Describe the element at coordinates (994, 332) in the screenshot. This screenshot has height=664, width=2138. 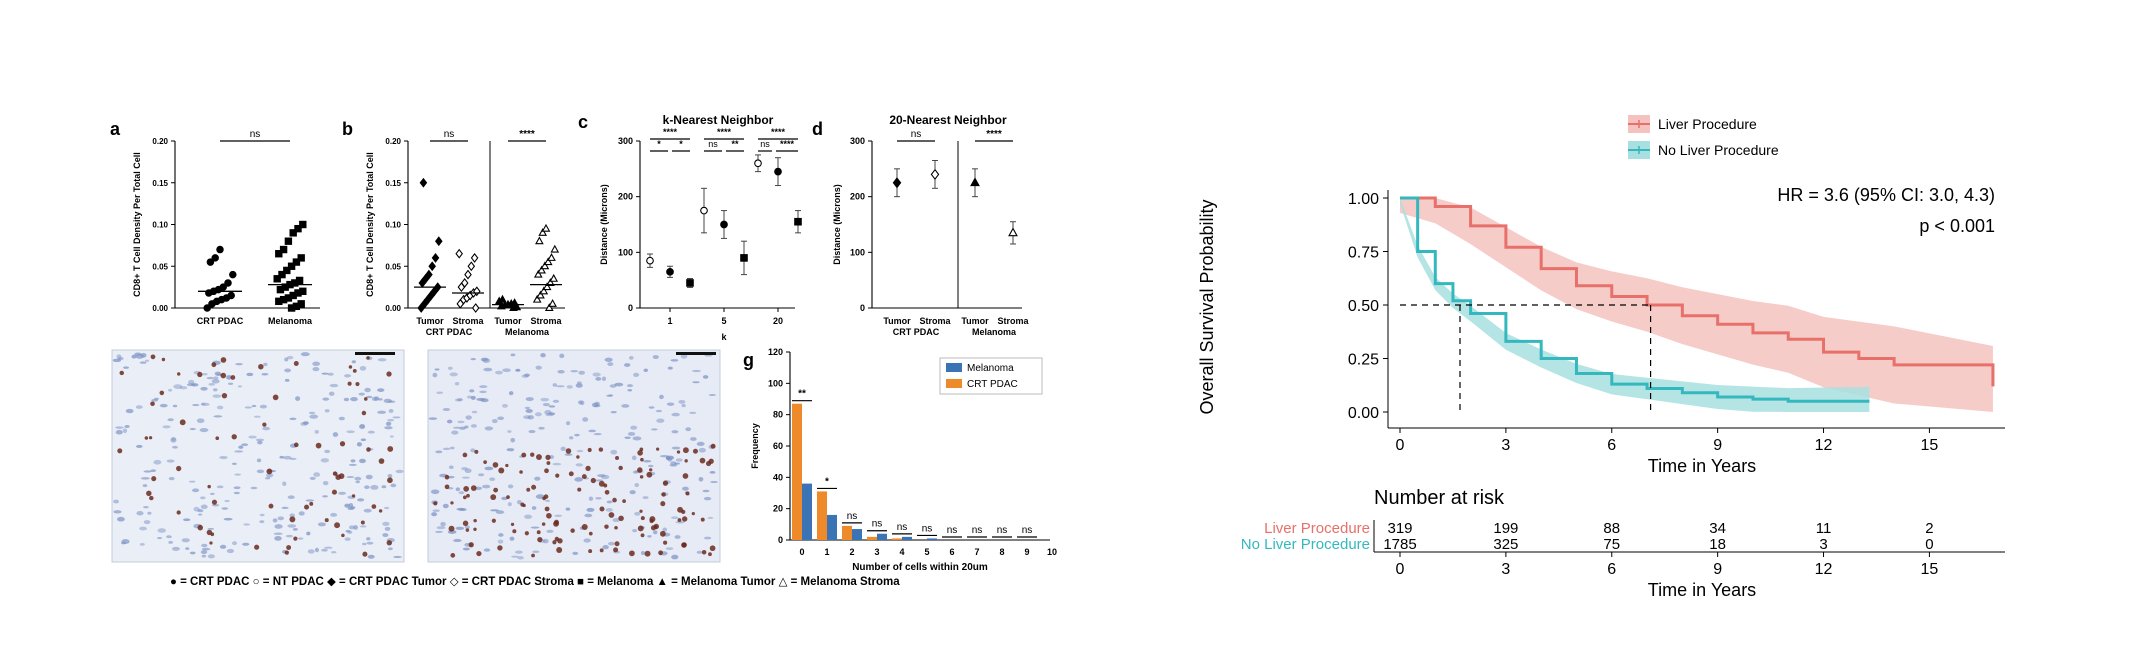
I see `panel-d-group-label: Melanoma` at that location.